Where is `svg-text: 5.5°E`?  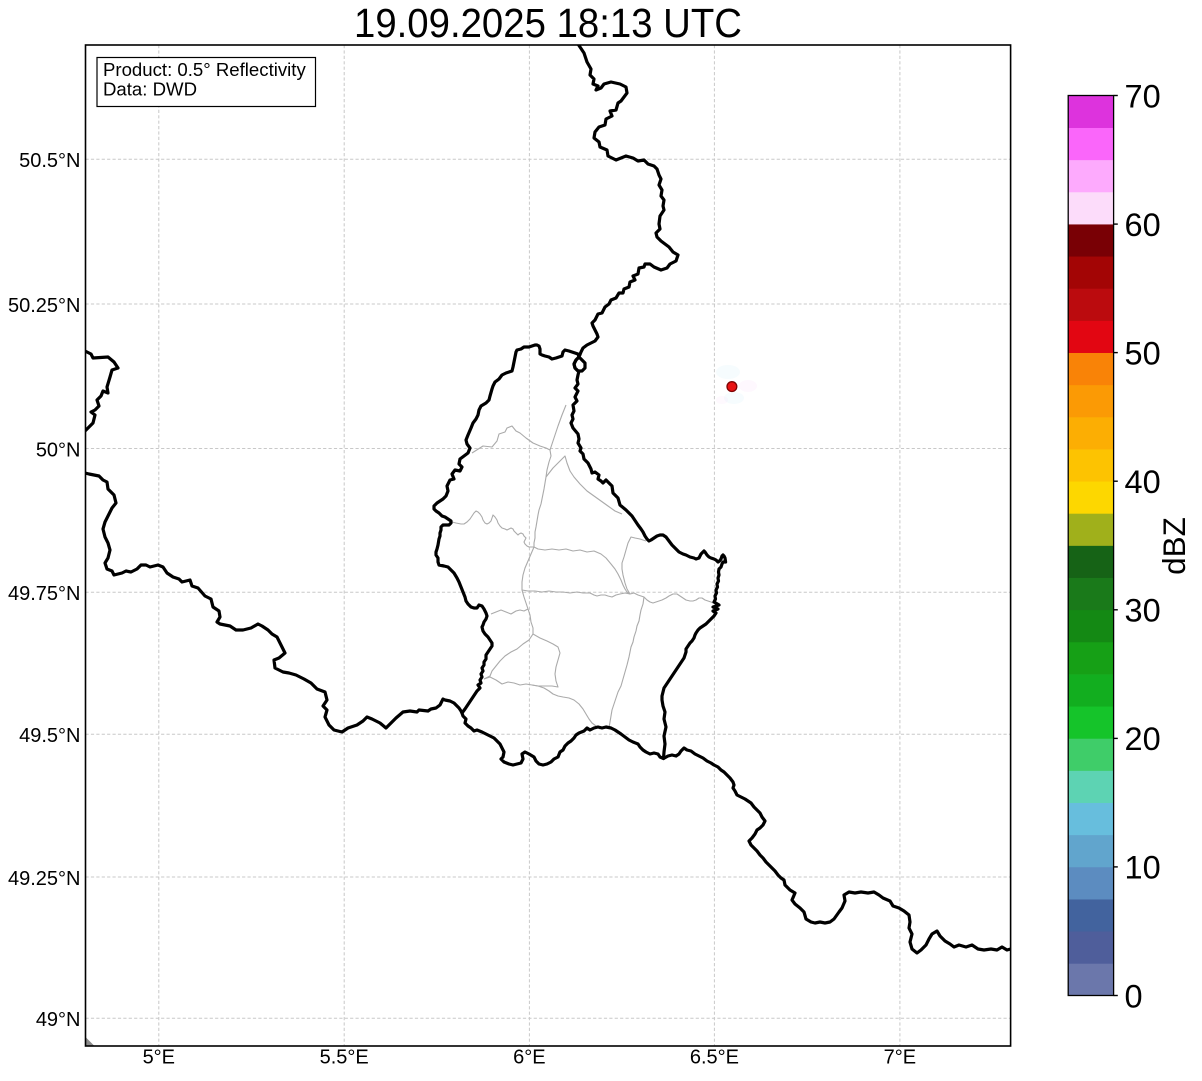 svg-text: 5.5°E is located at coordinates (344, 1058).